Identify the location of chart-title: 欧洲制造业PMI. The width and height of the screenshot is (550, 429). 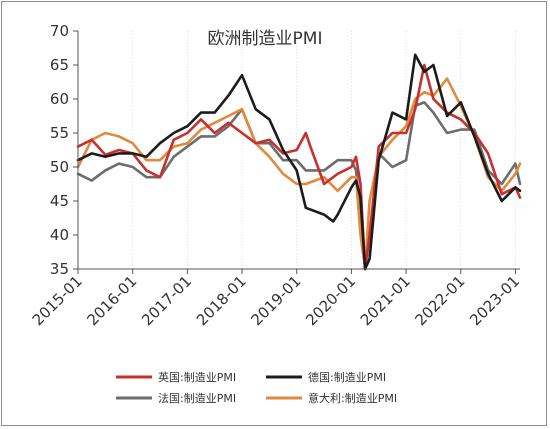
(265, 39).